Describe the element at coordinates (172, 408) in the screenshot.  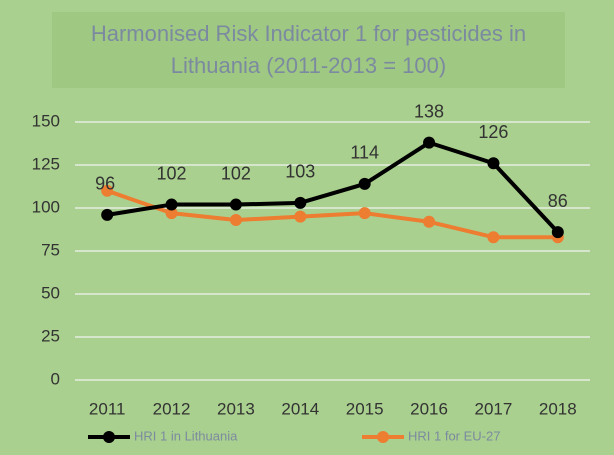
I see `x-tick-label: 2012` at that location.